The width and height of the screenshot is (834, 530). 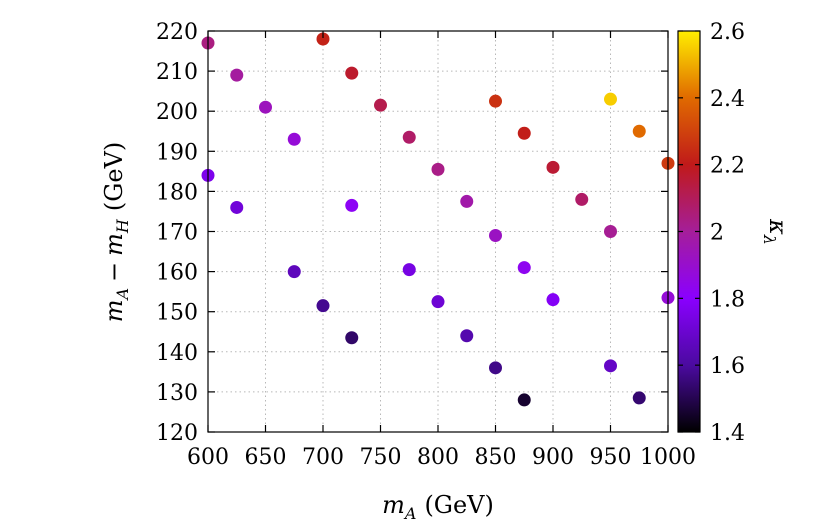 What do you see at coordinates (177, 192) in the screenshot?
I see `y-tick-label: 180` at bounding box center [177, 192].